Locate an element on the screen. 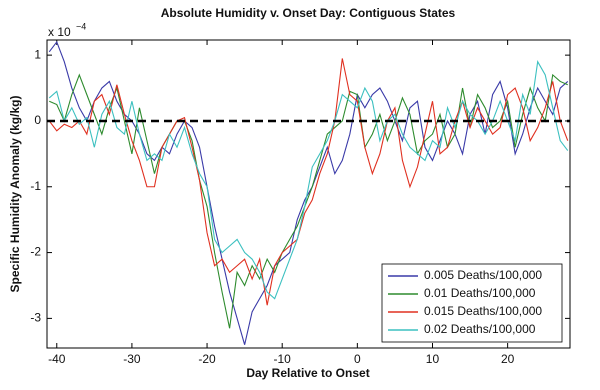  legend-label: 0.005 Deaths/100,000 is located at coordinates (483, 275).